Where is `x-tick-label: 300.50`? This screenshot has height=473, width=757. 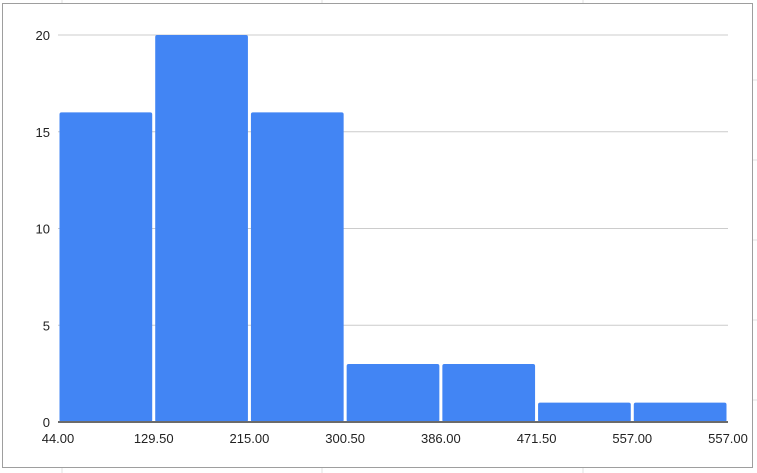 x-tick-label: 300.50 is located at coordinates (345, 438).